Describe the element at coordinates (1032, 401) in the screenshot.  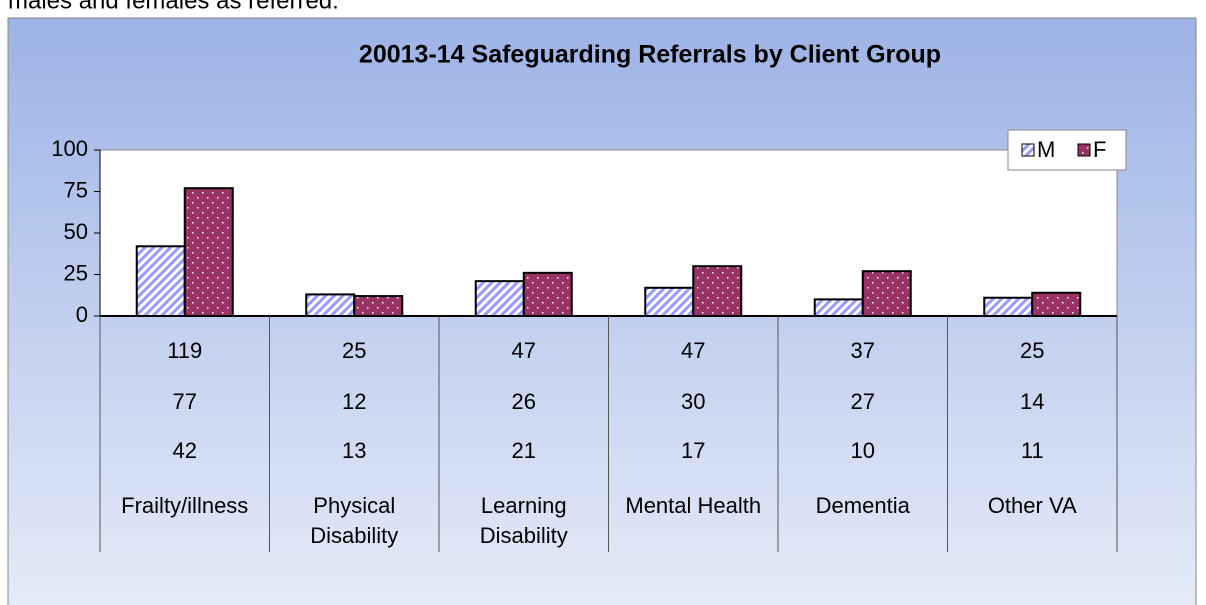
I see `table-value: 14` at that location.